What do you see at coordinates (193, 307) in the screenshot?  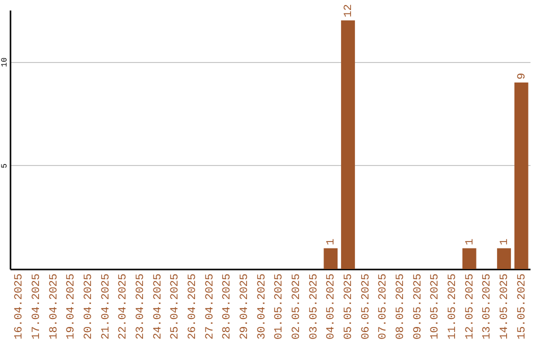 I see `x-tick-label: 26.04.2025` at bounding box center [193, 307].